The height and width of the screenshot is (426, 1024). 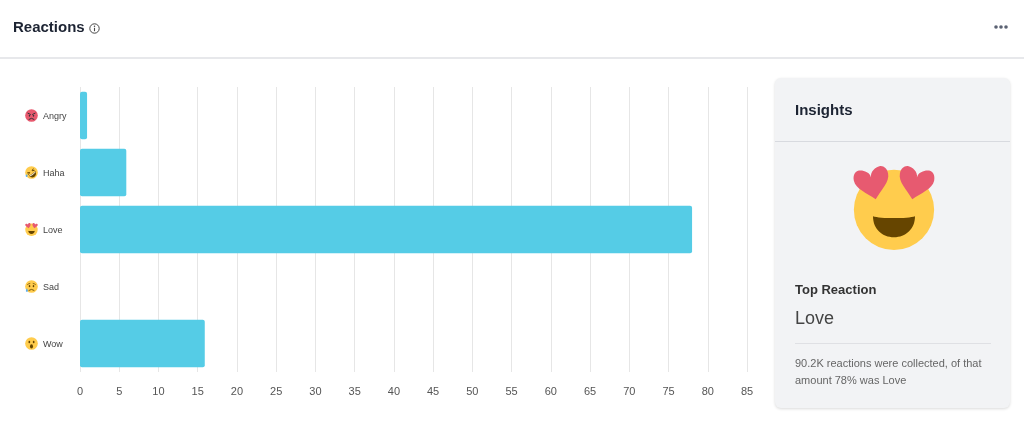 What do you see at coordinates (836, 289) in the screenshot?
I see `text: Top Reaction` at bounding box center [836, 289].